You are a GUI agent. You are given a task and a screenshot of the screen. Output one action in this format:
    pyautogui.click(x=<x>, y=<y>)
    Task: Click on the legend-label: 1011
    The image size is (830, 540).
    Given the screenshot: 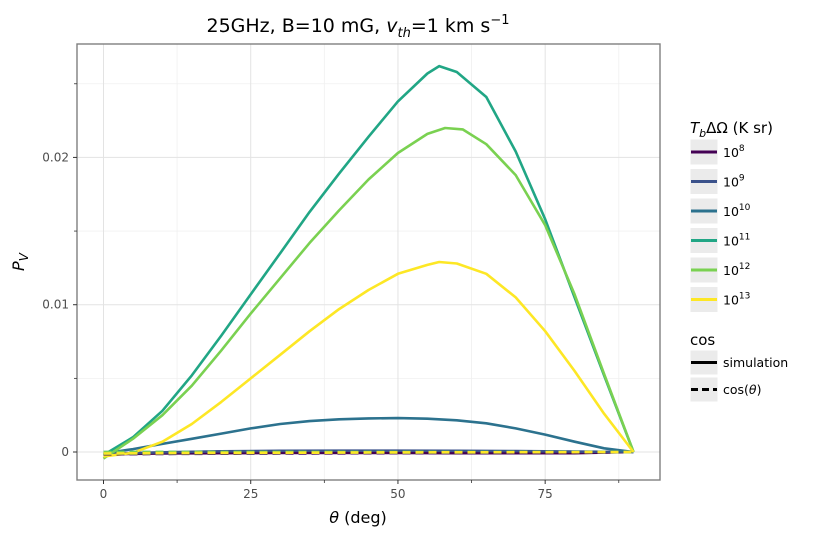 What is the action you would take?
    pyautogui.click(x=736, y=241)
    